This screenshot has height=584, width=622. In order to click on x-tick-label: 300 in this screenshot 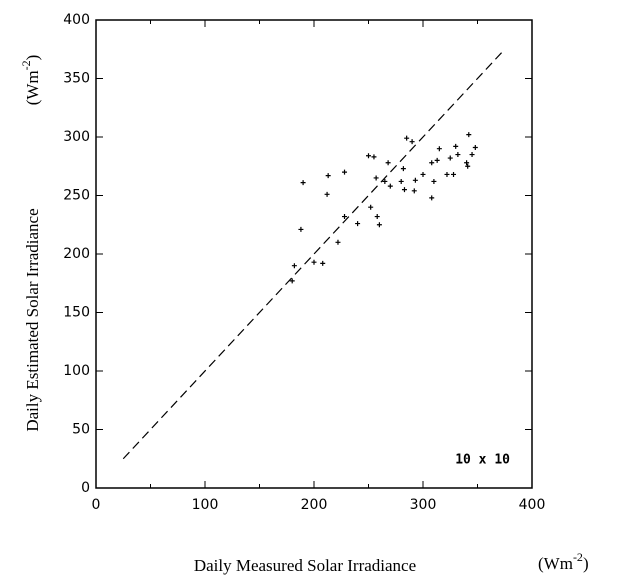, I will do `click(423, 505)`.